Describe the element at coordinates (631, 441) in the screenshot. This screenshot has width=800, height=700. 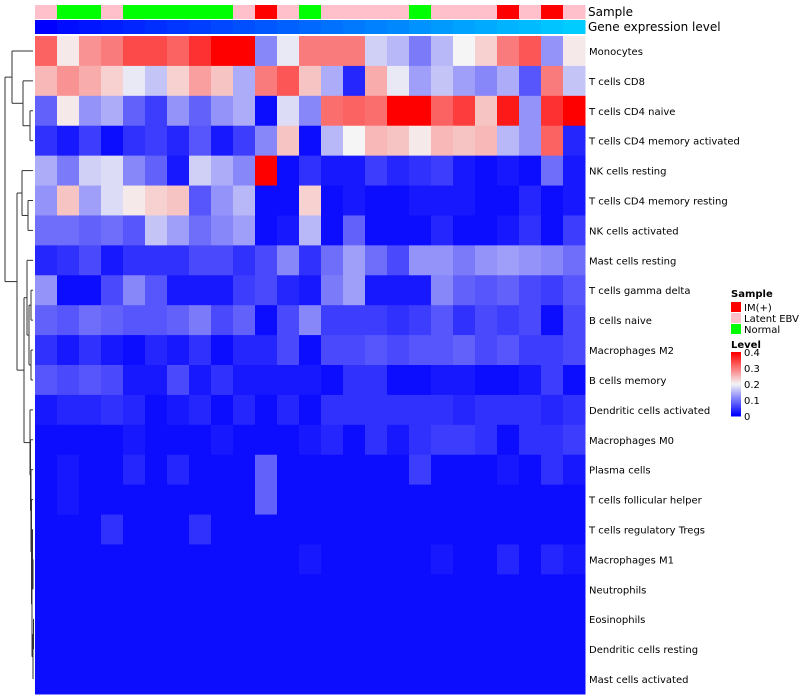
I see `row-label: Macrophages M0` at that location.